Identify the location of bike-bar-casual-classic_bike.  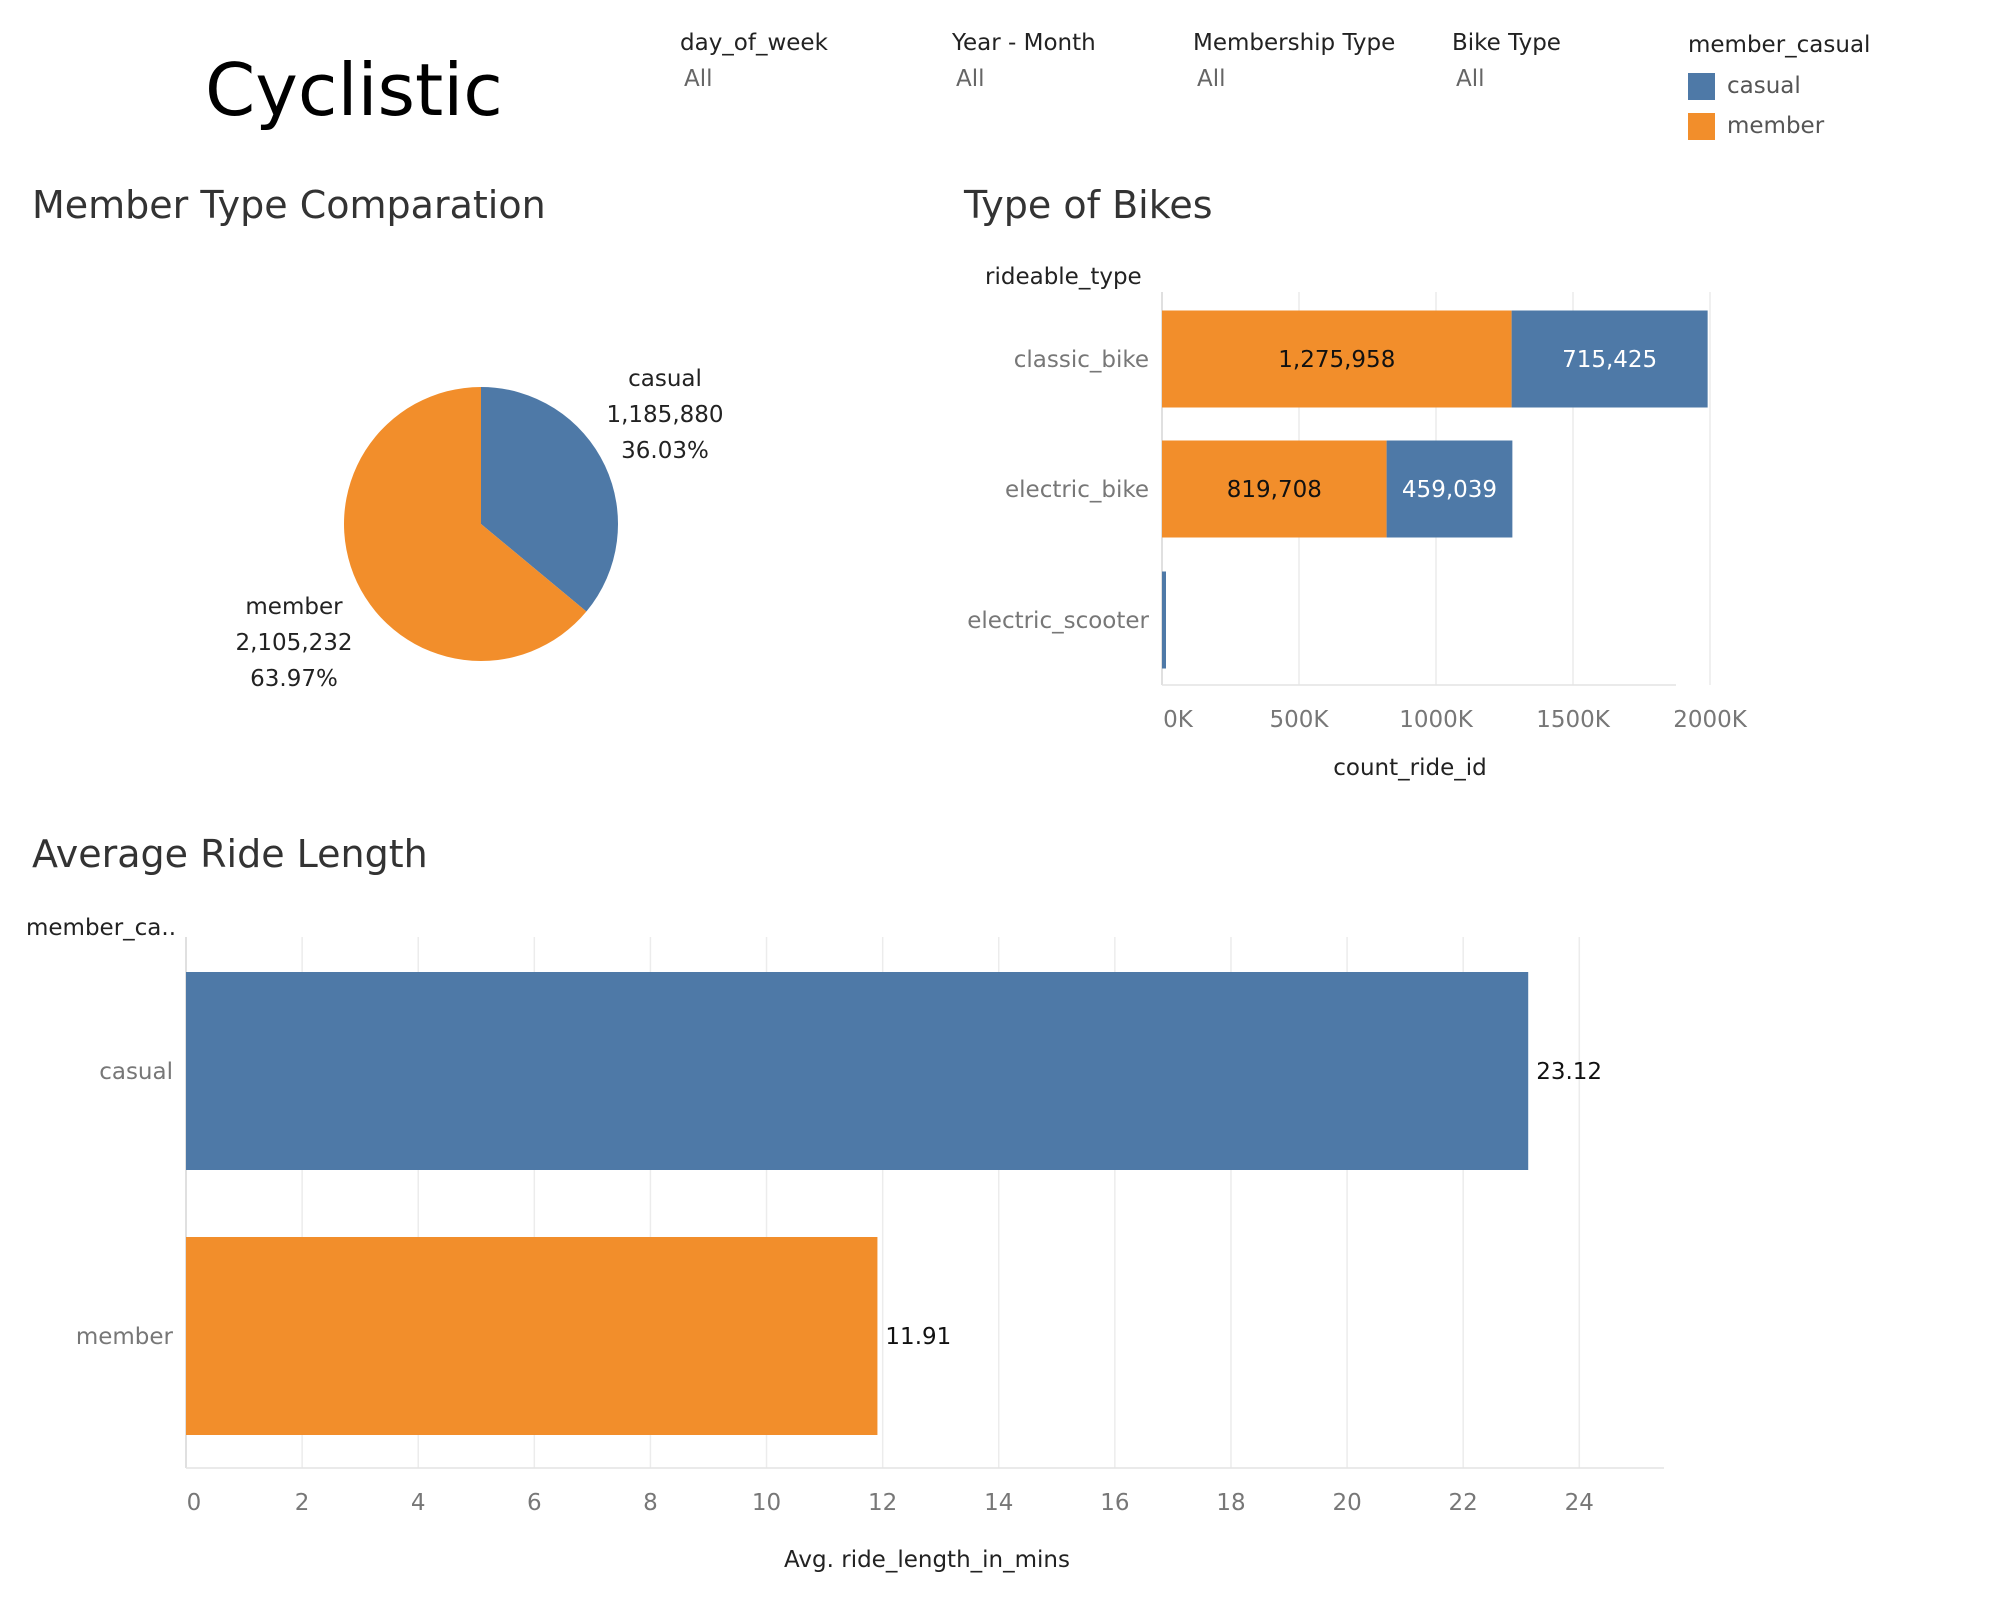
(1609, 359).